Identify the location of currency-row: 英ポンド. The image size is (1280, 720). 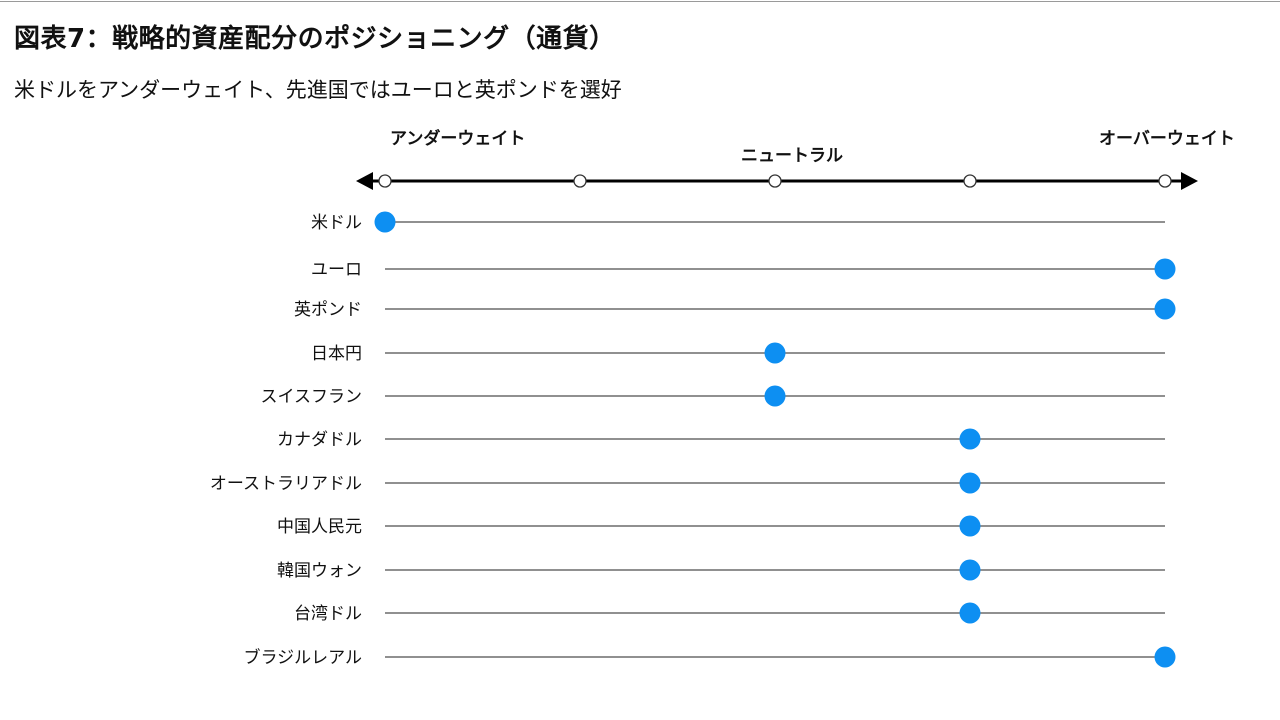
(735, 309).